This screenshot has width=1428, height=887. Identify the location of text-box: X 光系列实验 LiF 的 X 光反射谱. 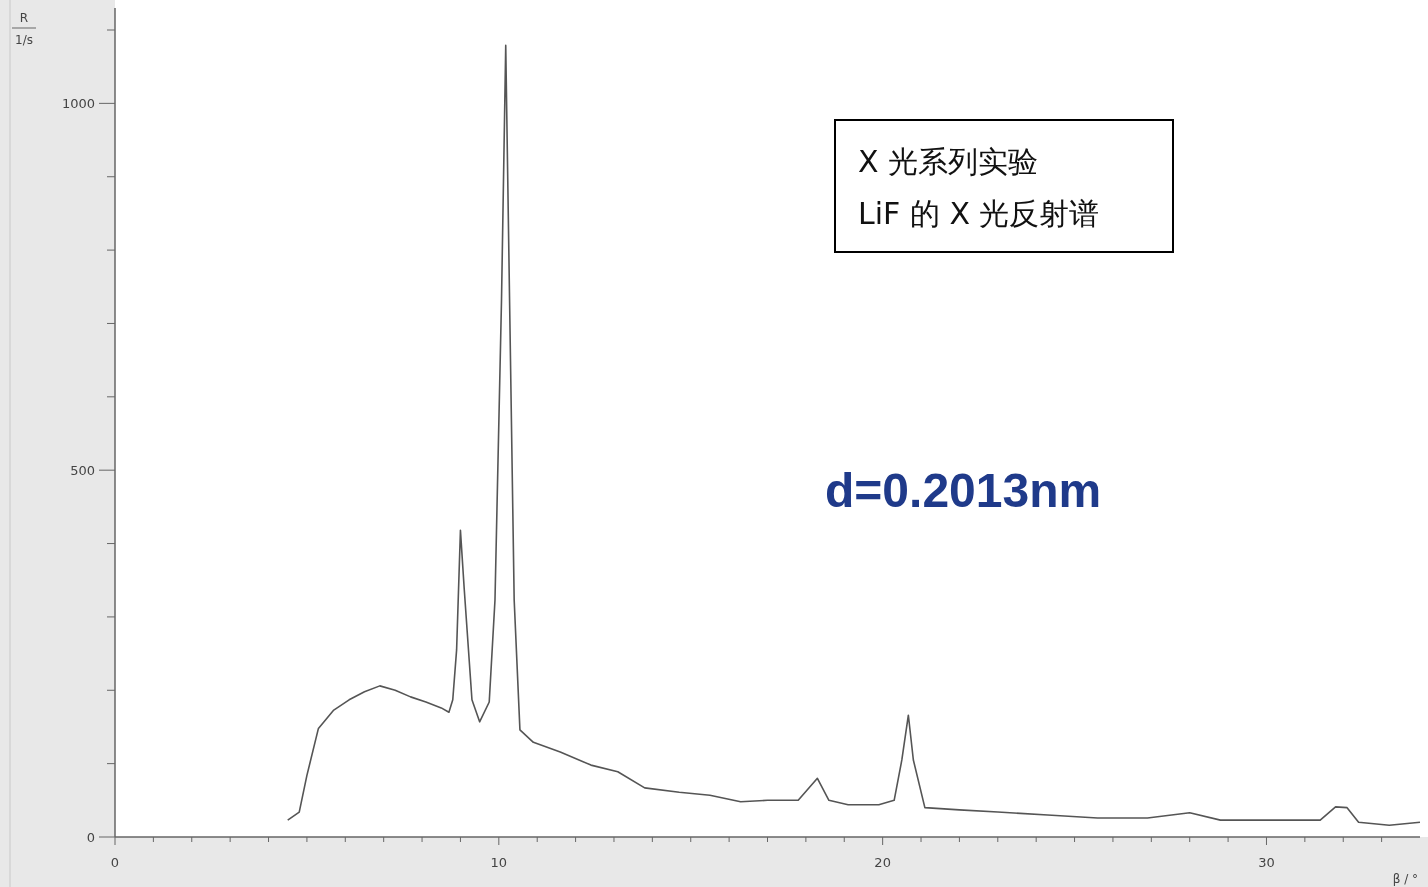
(1004, 186).